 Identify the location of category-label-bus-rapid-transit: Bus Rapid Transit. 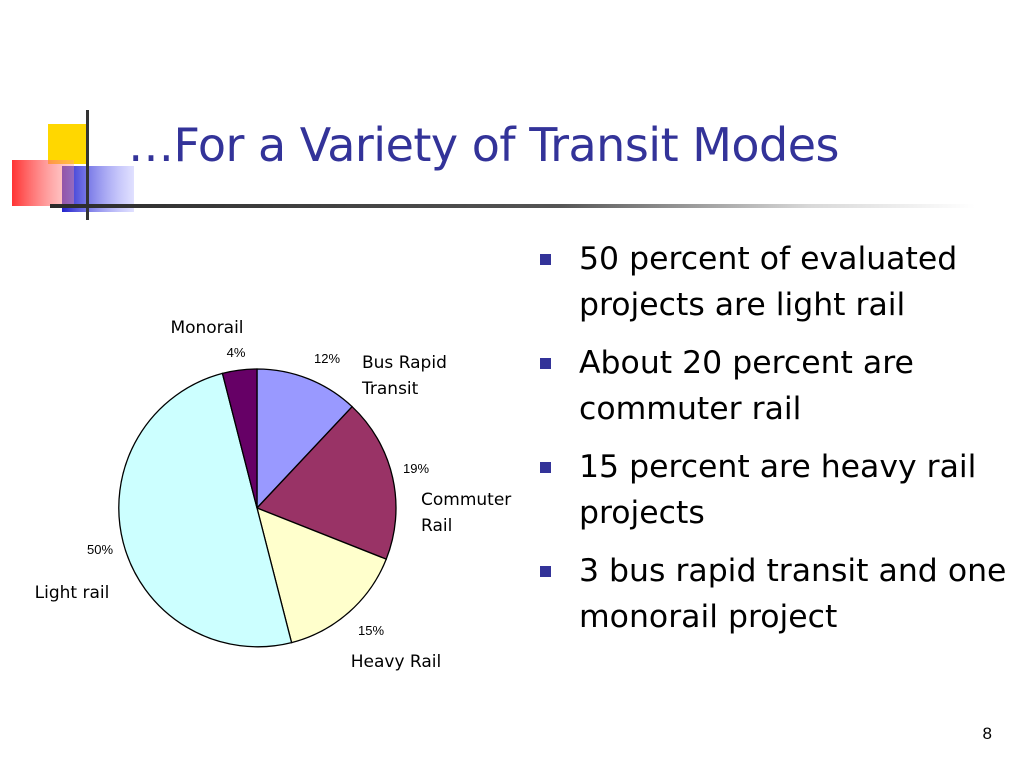
(404, 376).